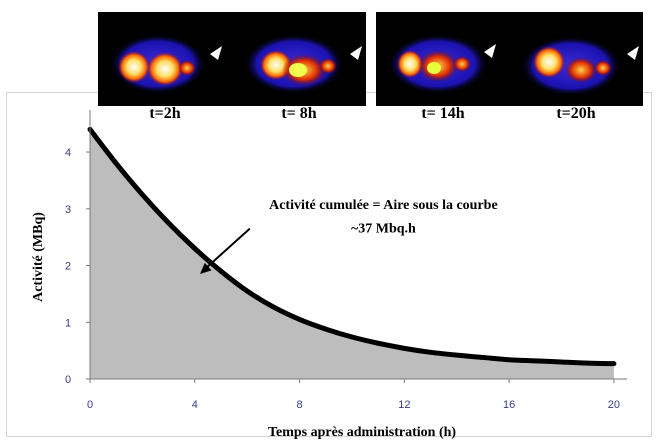  I want to click on y-axis-title: Activité (MBq), so click(38, 257).